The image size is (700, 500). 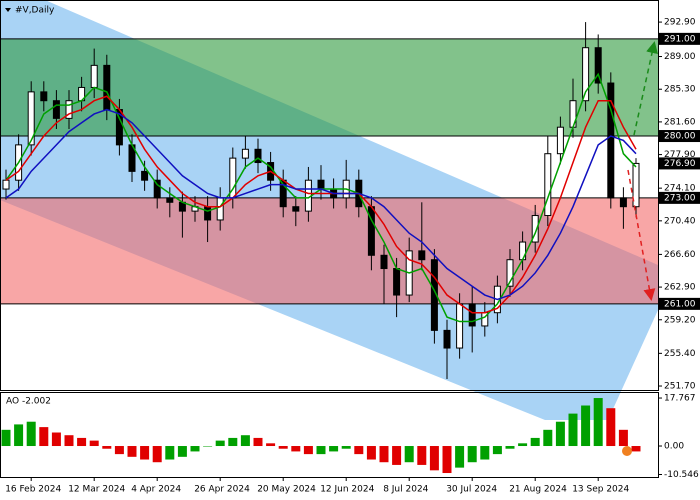 What do you see at coordinates (680, 23) in the screenshot?
I see `y-tick-label: 292.90` at bounding box center [680, 23].